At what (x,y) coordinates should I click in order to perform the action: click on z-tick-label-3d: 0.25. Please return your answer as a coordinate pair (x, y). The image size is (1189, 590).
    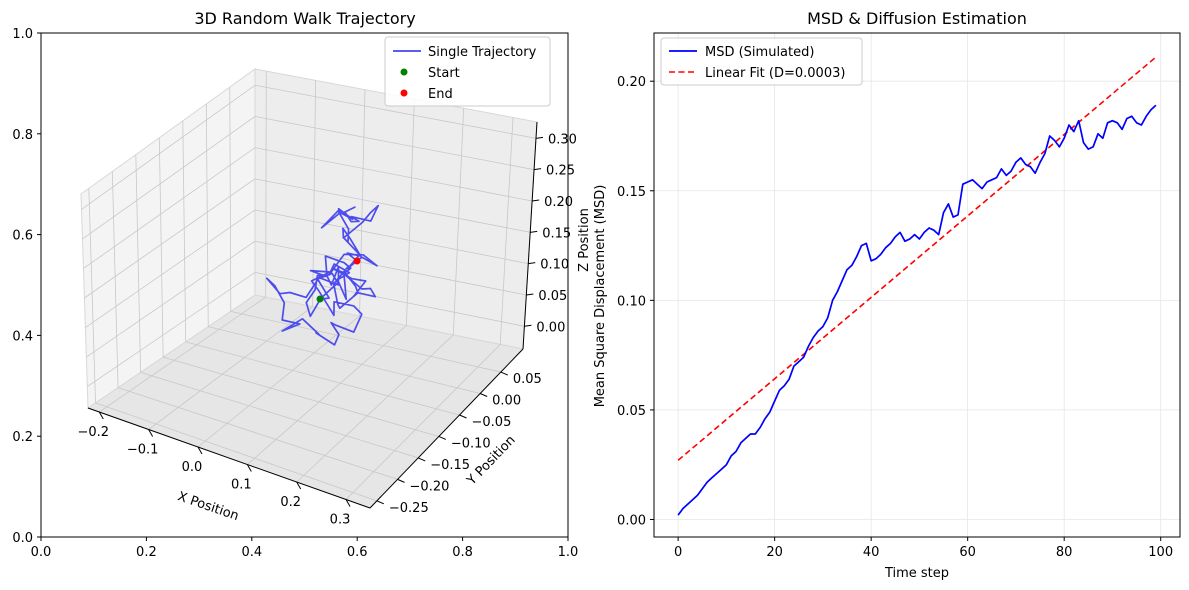
    Looking at the image, I should click on (560, 171).